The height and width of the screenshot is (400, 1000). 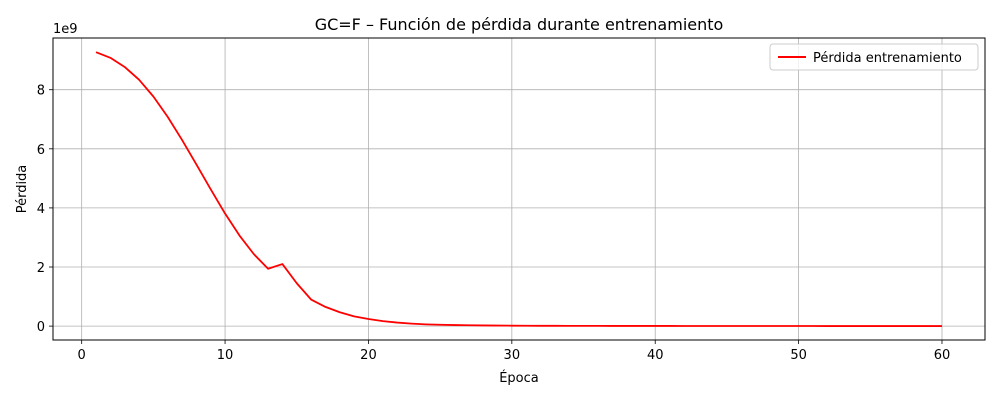 I want to click on y-axis-label: Pérdida, so click(x=22, y=189).